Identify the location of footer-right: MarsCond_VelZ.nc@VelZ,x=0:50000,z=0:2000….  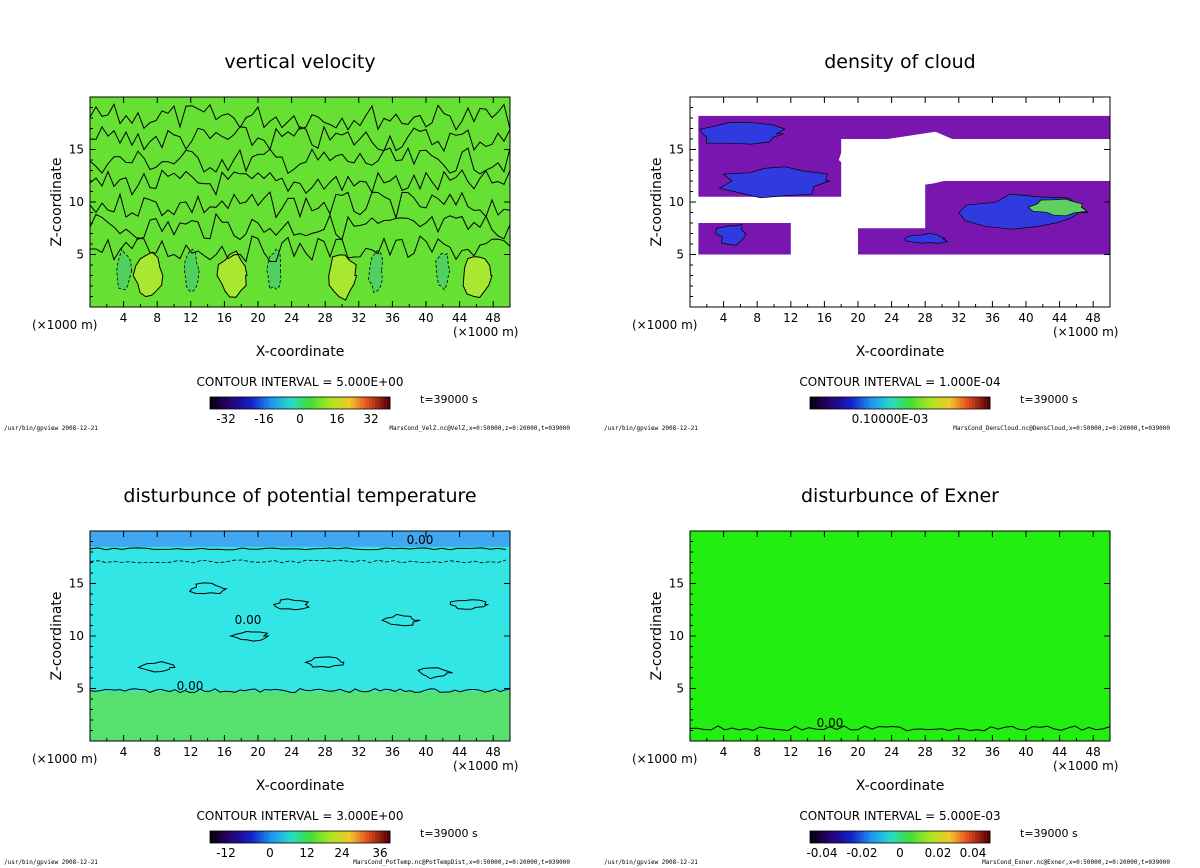
(479, 428).